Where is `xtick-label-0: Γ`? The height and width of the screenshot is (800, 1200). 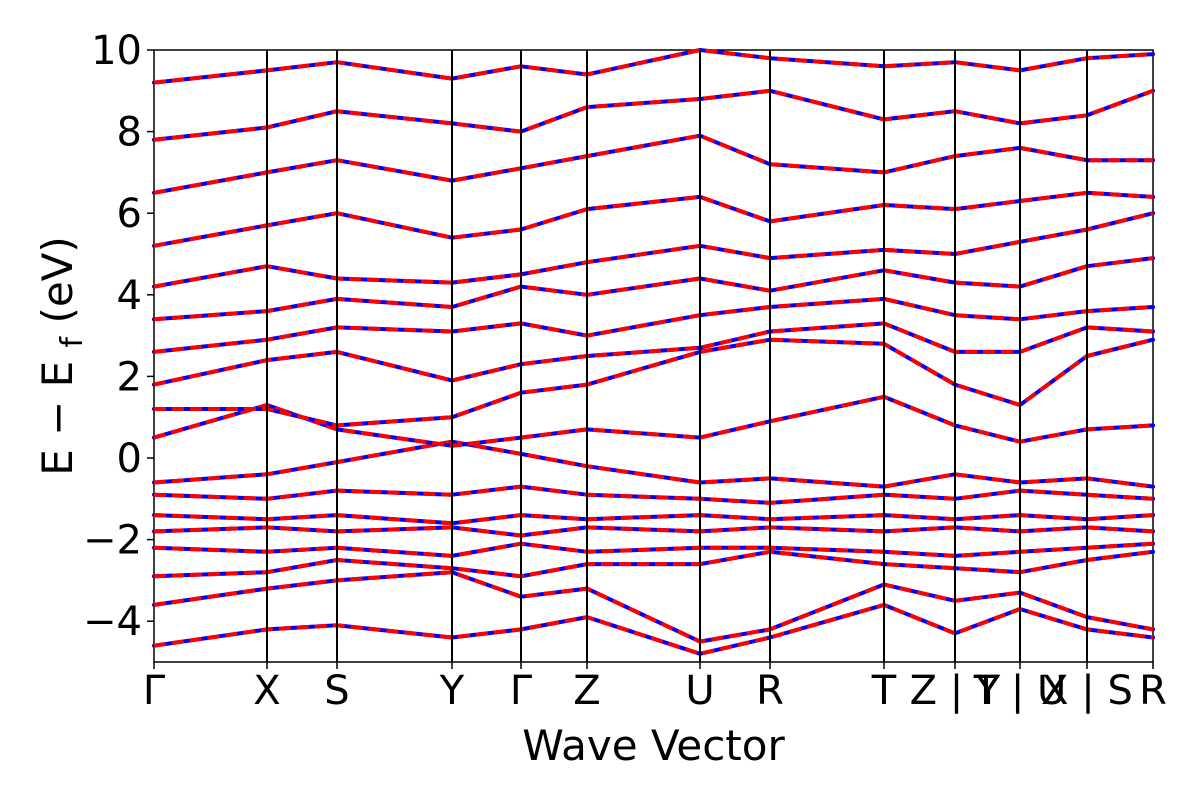
xtick-label-0: Γ is located at coordinates (154, 691).